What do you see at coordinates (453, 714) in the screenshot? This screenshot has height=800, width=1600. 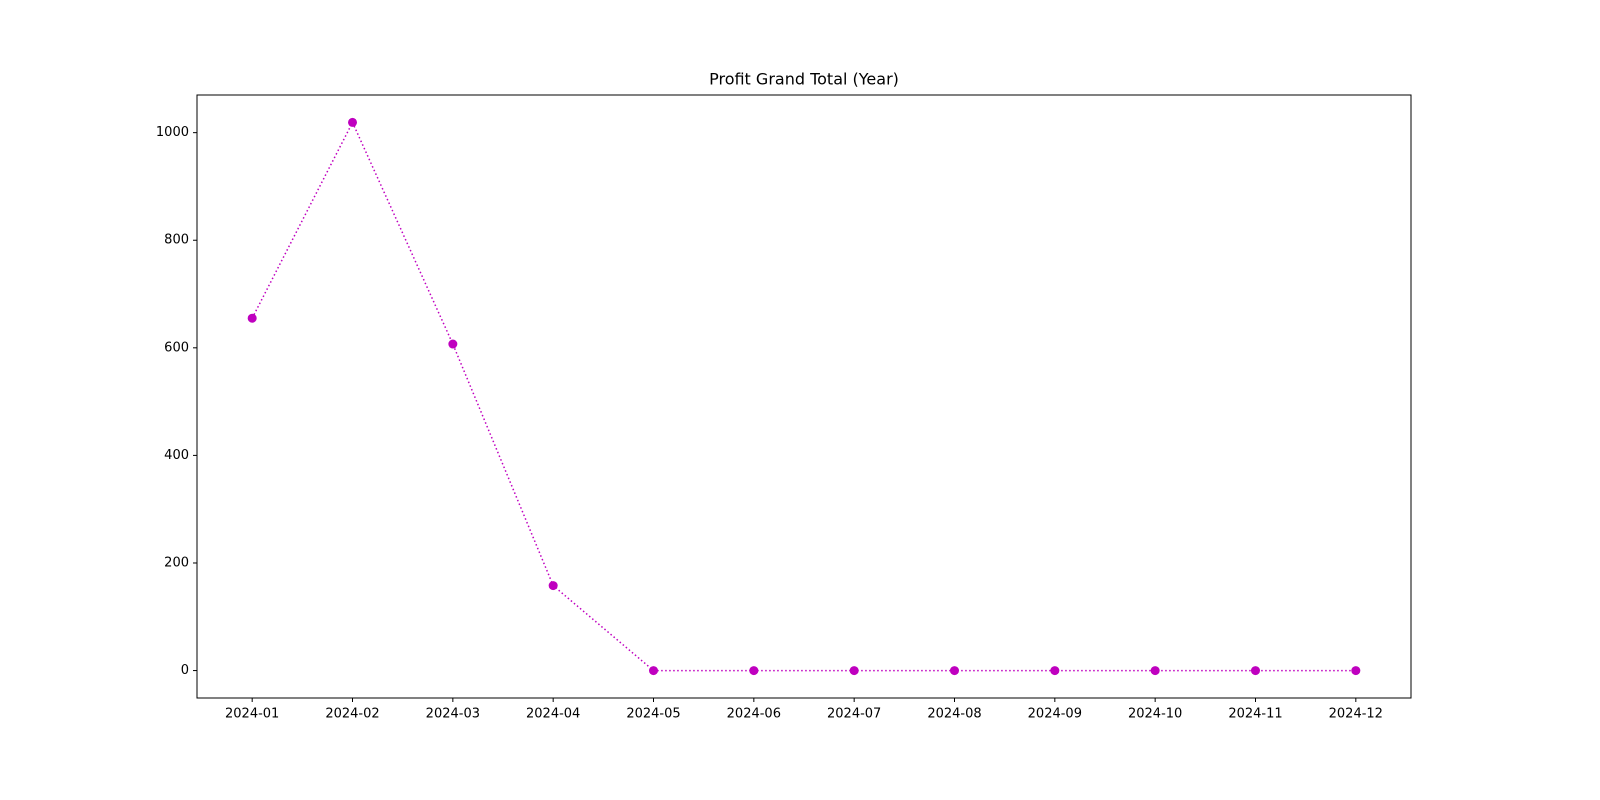 I see `x-tick-label: 2024-03` at bounding box center [453, 714].